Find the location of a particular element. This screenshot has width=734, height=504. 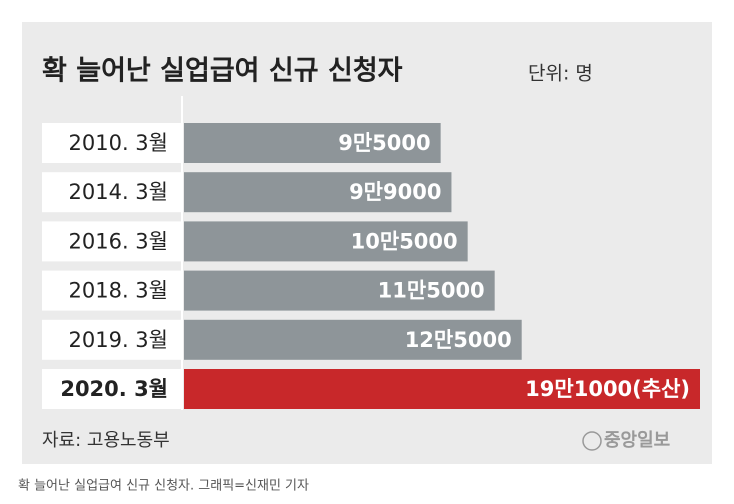

unit-label: 단위: 명 is located at coordinates (560, 74).